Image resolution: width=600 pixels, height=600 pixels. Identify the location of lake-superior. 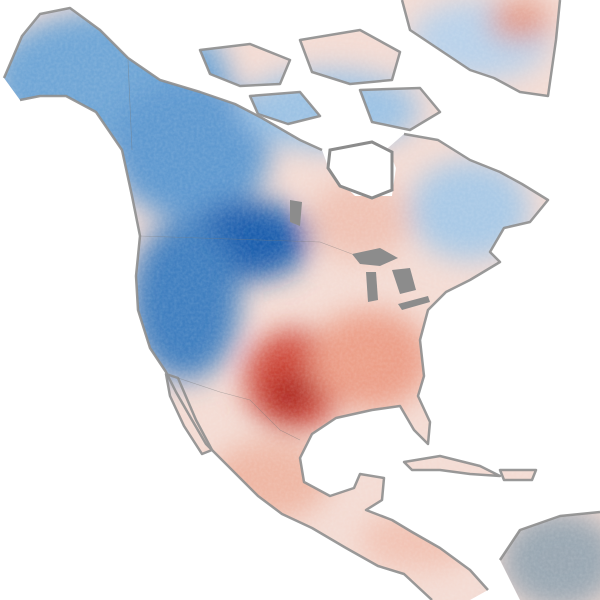
(375, 257).